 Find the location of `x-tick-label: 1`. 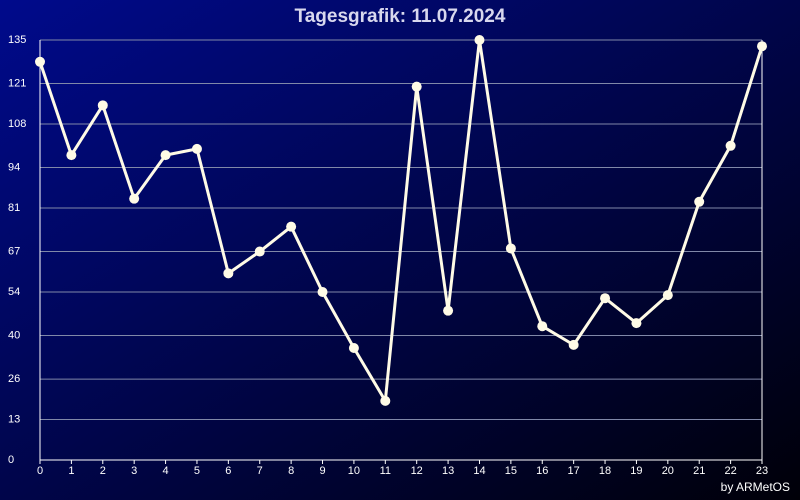

x-tick-label: 1 is located at coordinates (71, 471).